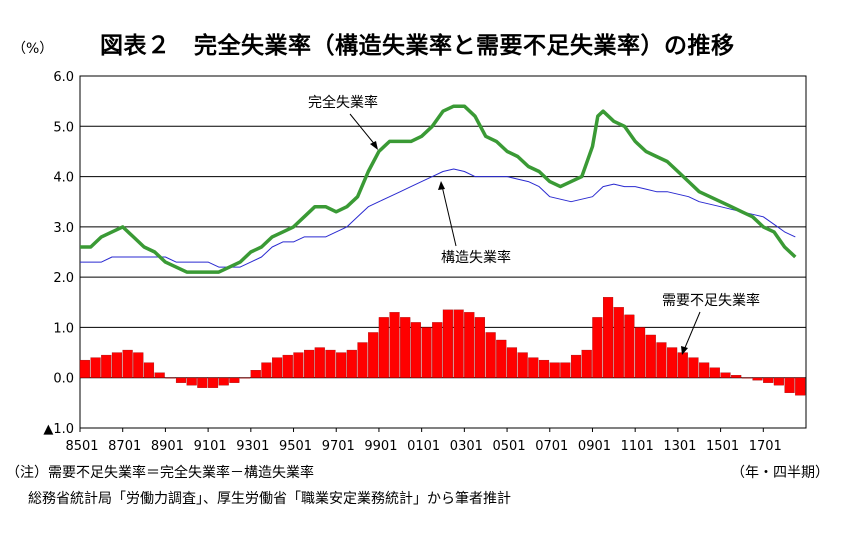 Image resolution: width=851 pixels, height=546 pixels. Describe the element at coordinates (343, 102) in the screenshot. I see `total-series-label: 完全失業率` at that location.